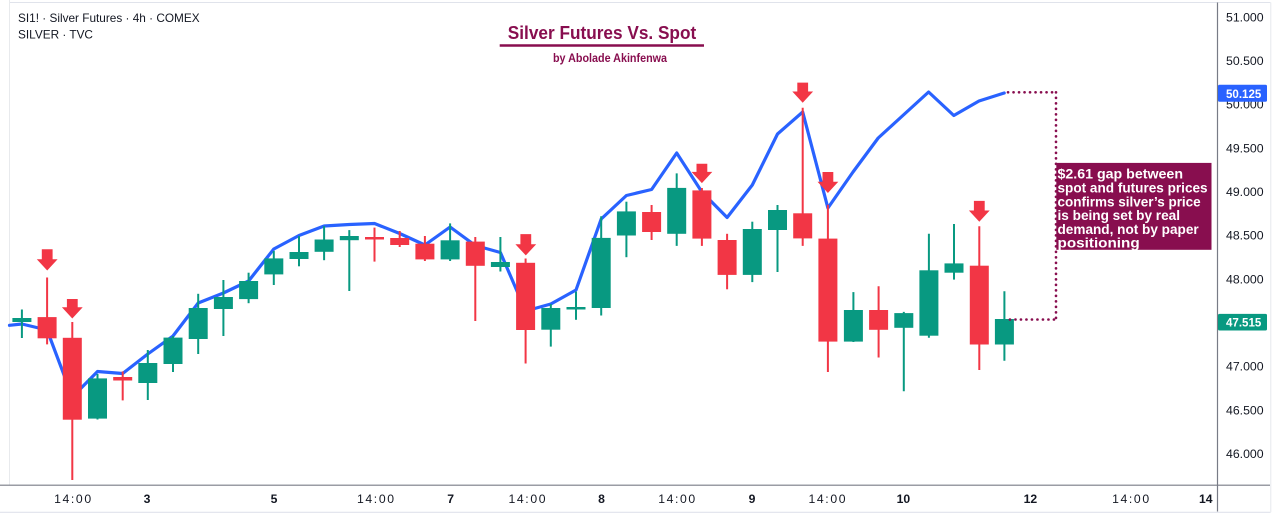 The height and width of the screenshot is (518, 1281). What do you see at coordinates (602, 33) in the screenshot?
I see `svg-text: Silver Futures Vs. Spot` at bounding box center [602, 33].